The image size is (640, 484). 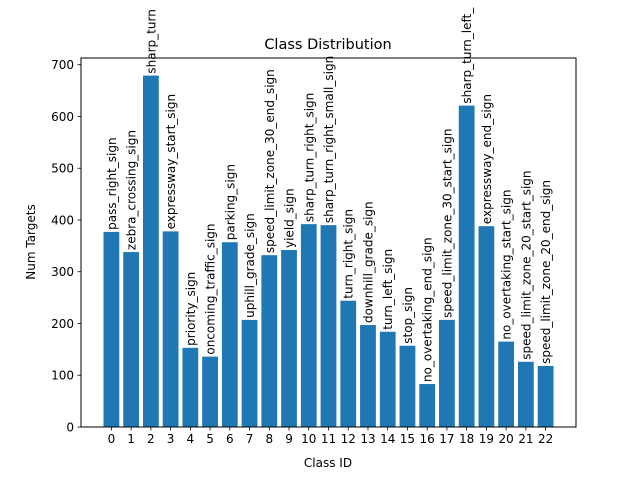 I want to click on x-tick-label: 10, so click(x=308, y=439).